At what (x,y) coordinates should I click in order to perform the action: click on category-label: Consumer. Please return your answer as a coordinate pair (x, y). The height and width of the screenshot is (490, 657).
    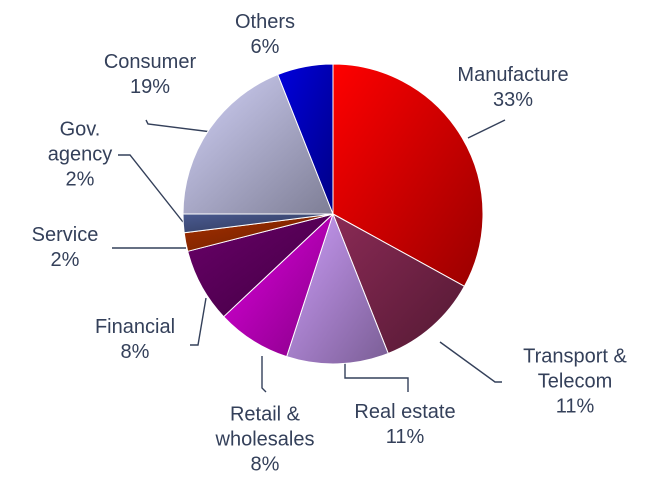
    Looking at the image, I should click on (150, 62).